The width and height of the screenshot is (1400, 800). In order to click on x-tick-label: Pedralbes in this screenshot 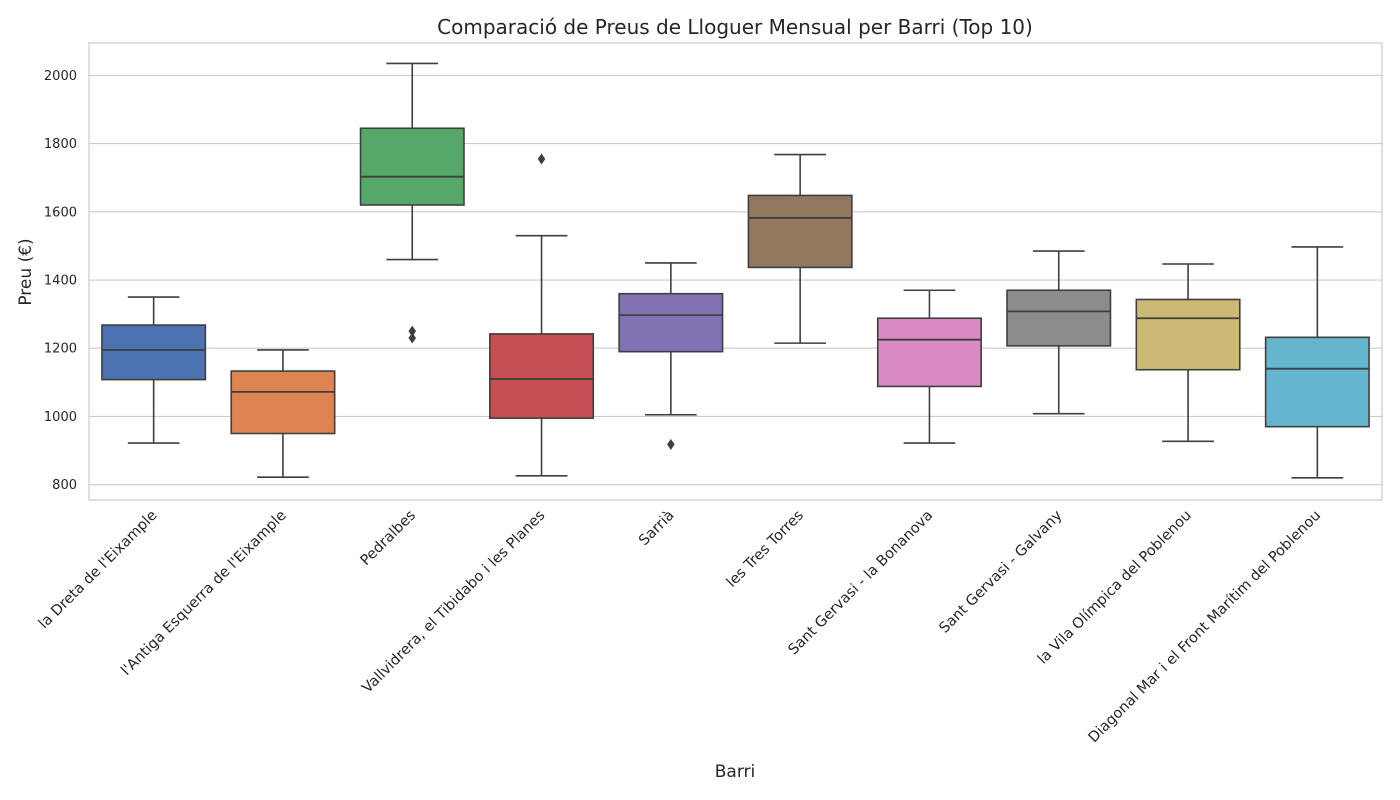, I will do `click(388, 538)`.